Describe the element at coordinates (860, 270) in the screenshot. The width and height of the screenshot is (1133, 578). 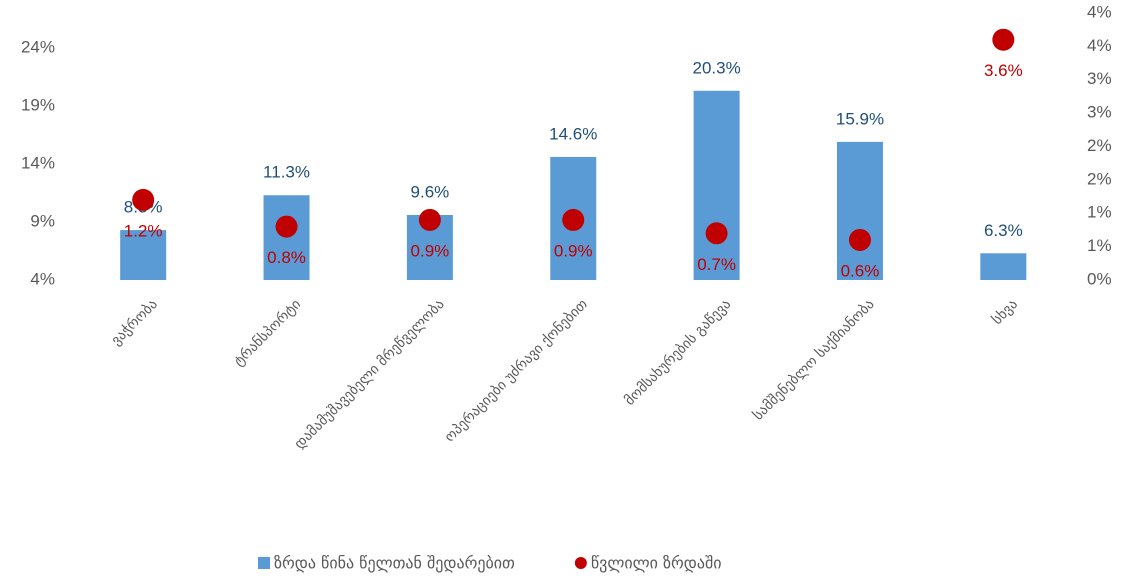
I see `dot-value-label: 0.6%` at that location.